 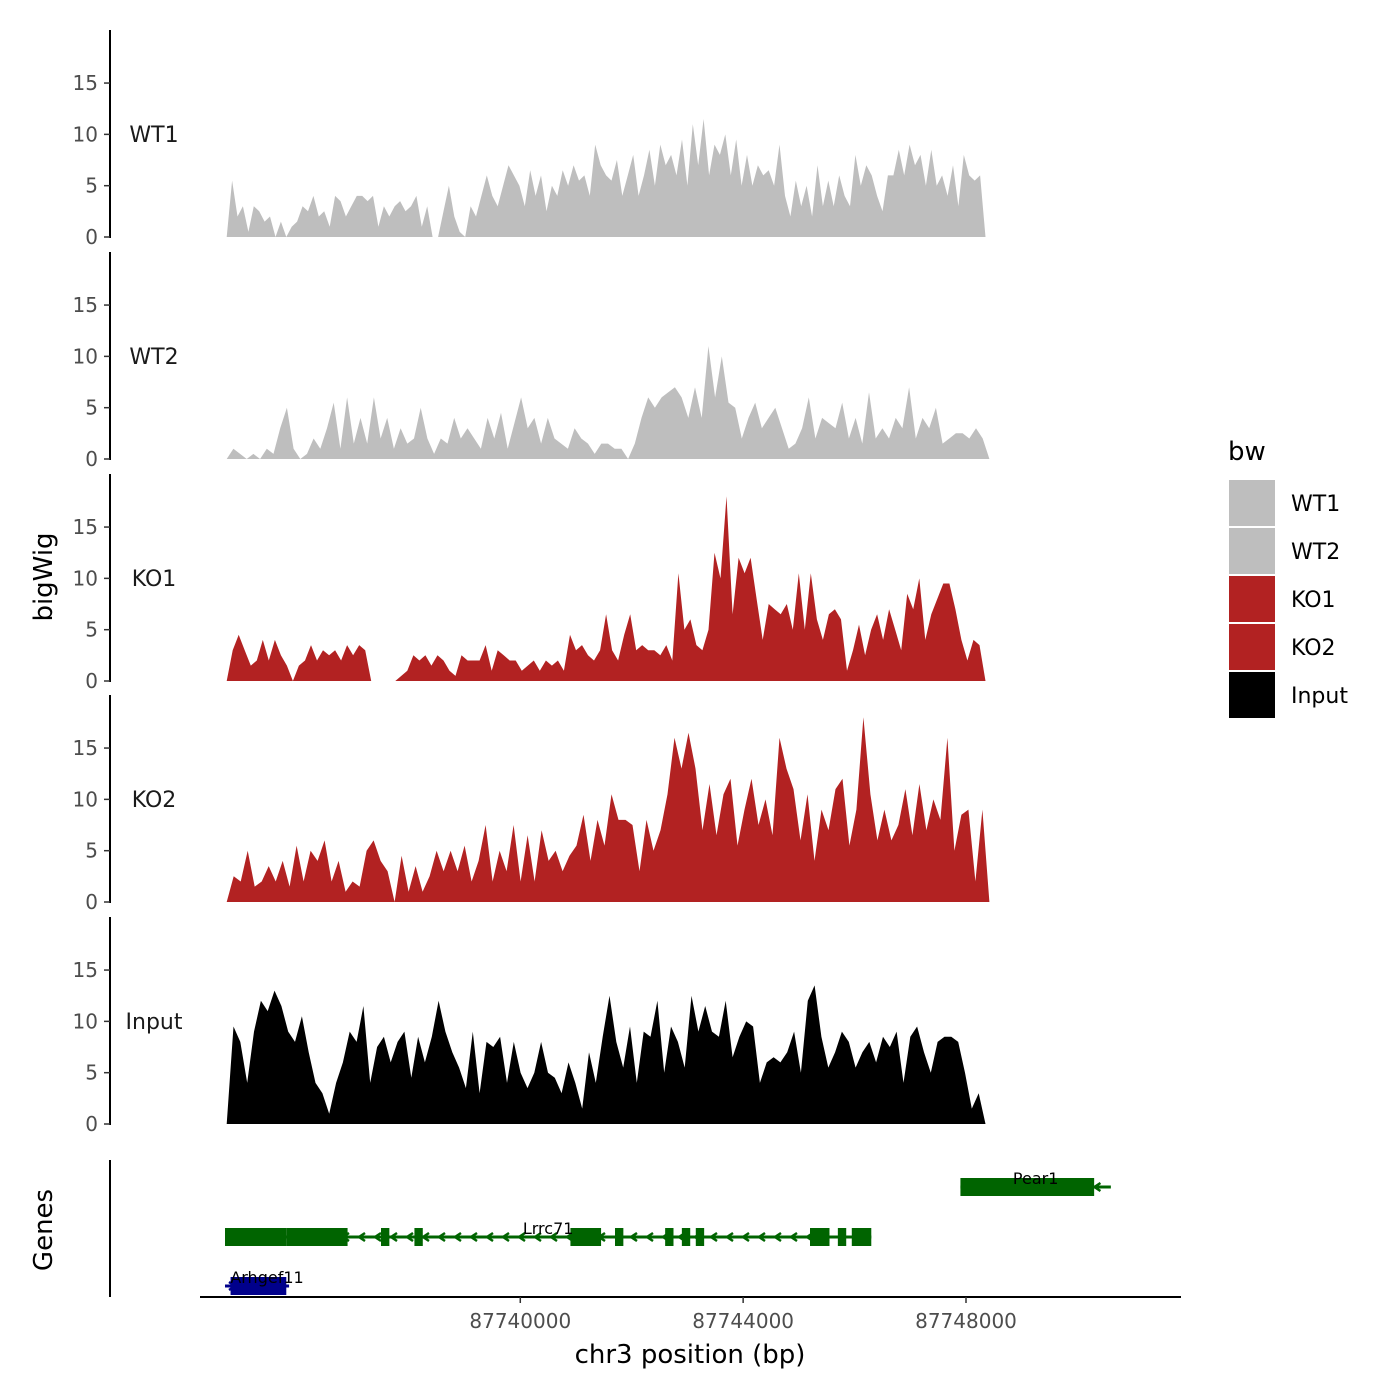 What do you see at coordinates (606, 1054) in the screenshot?
I see `area-input` at bounding box center [606, 1054].